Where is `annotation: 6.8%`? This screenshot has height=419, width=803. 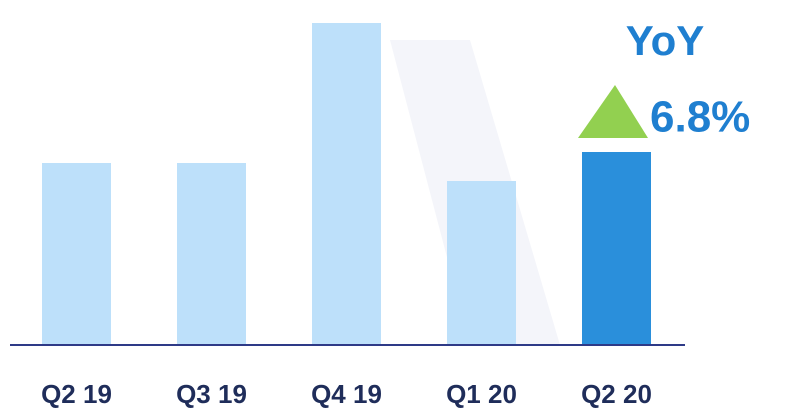
annotation: 6.8% is located at coordinates (700, 117).